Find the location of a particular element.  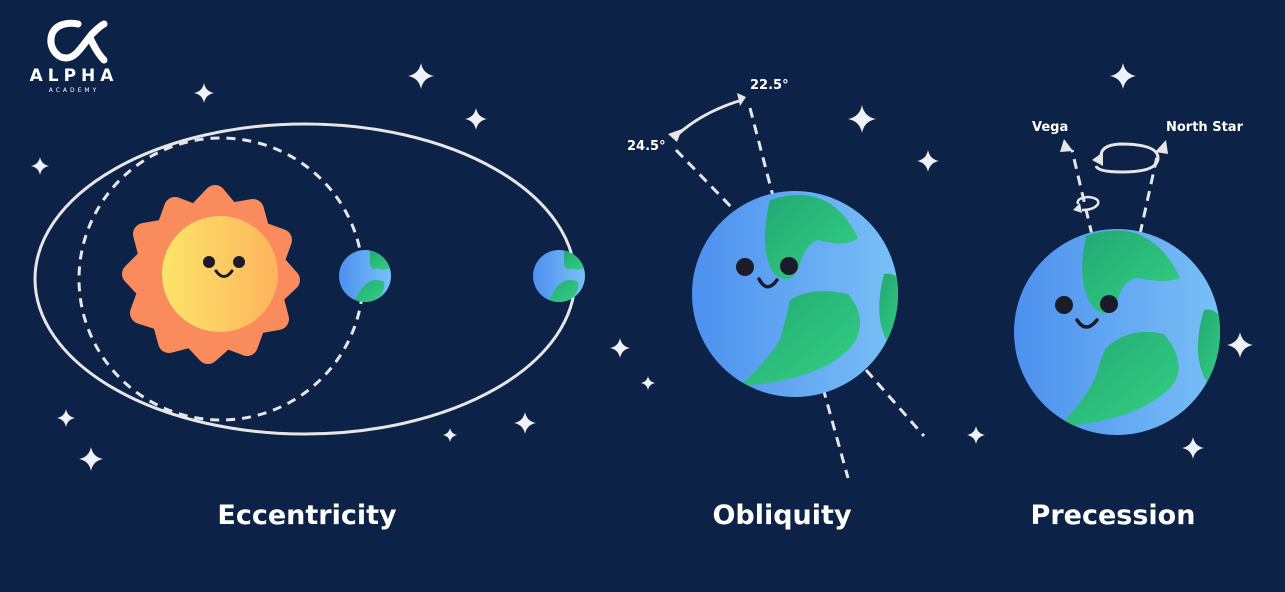

axis-22-5-lower is located at coordinates (835, 433).